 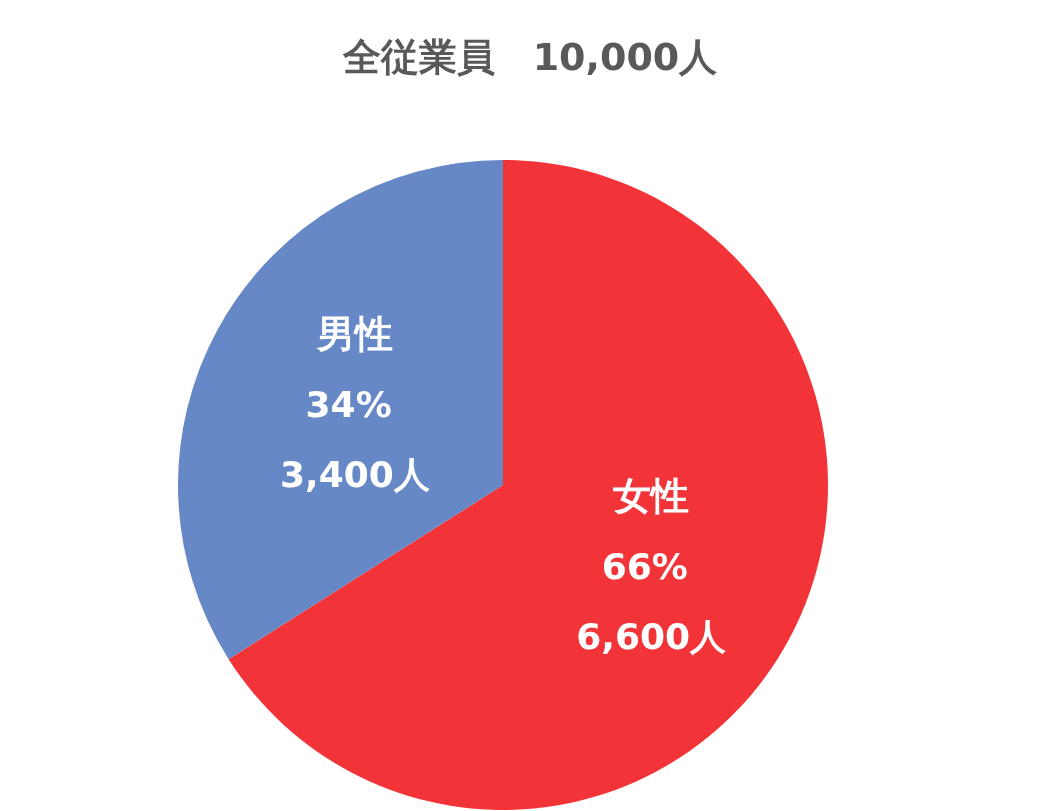 I want to click on slice-label: 男性, so click(x=354, y=333).